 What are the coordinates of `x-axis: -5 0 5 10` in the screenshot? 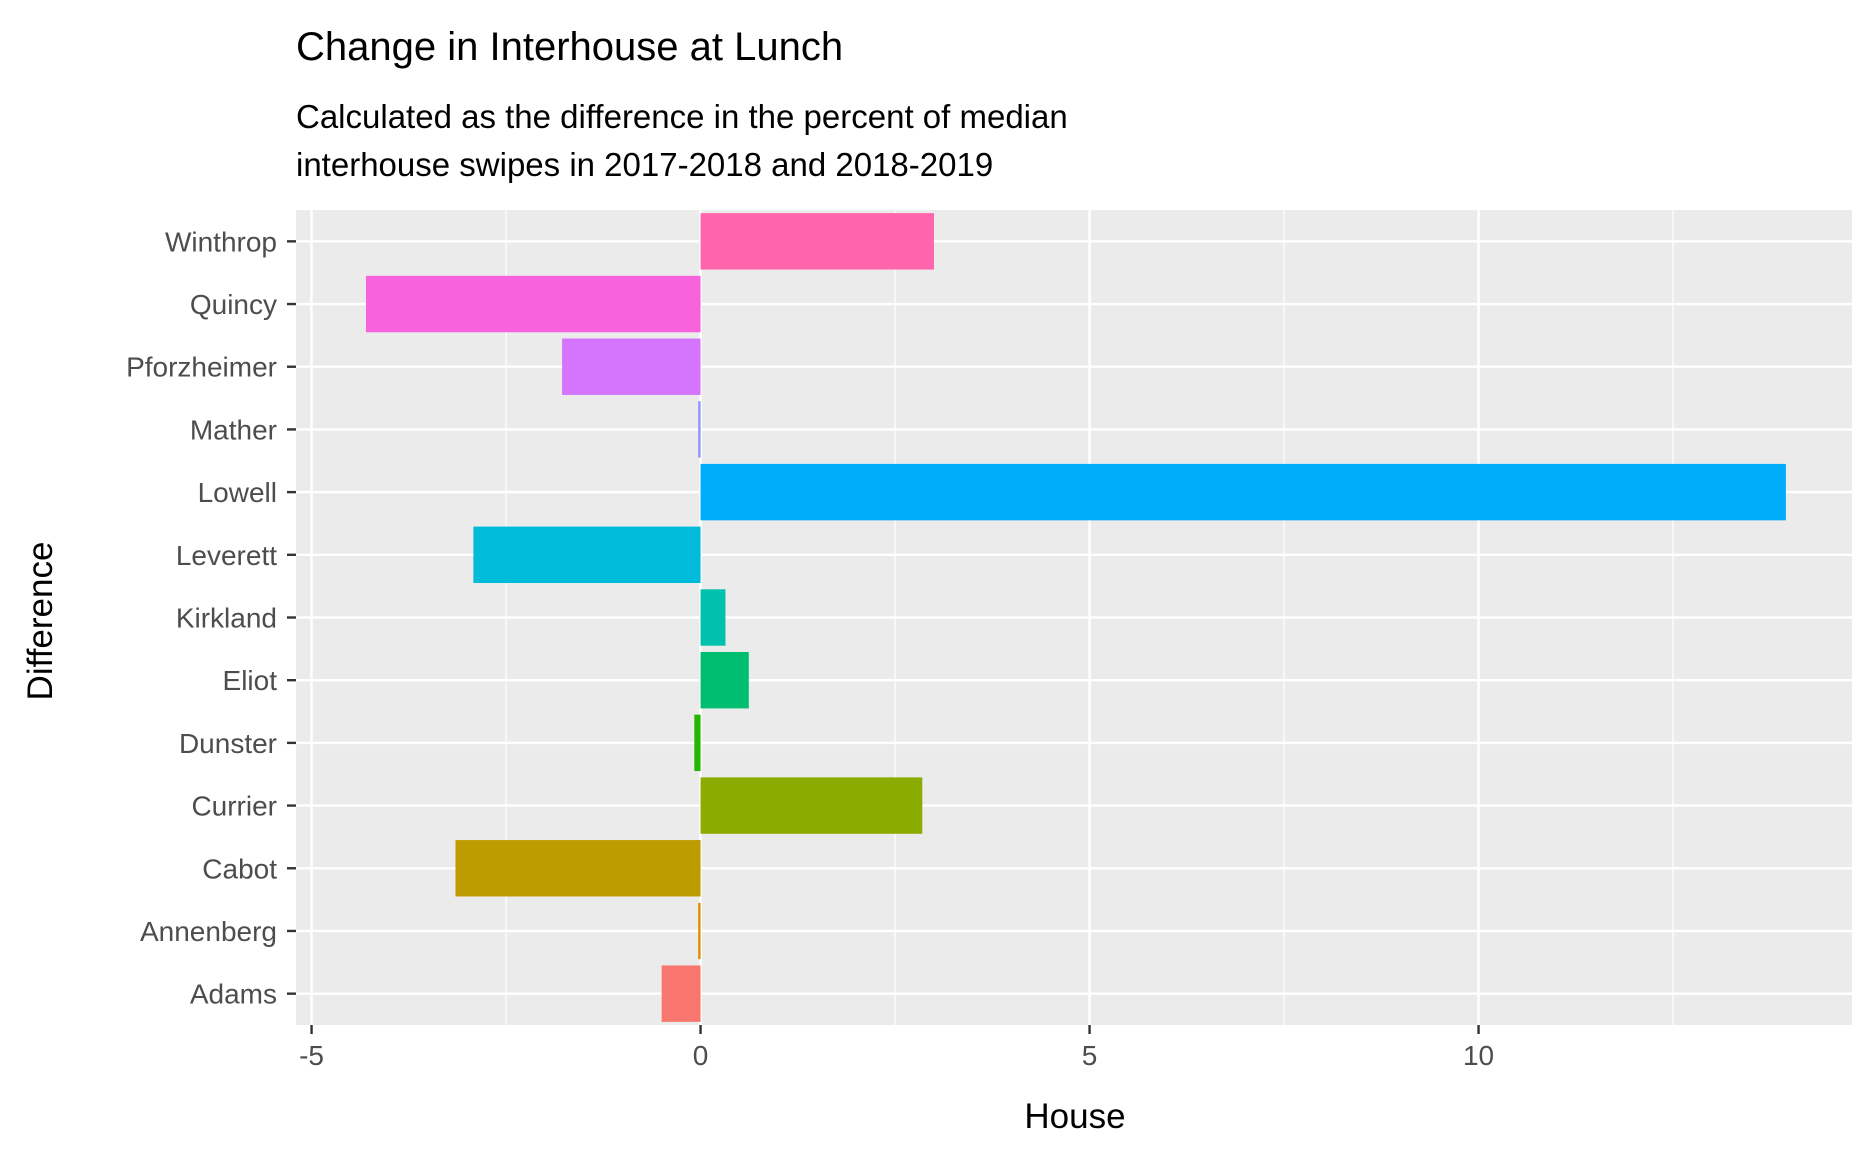 It's located at (896, 1048).